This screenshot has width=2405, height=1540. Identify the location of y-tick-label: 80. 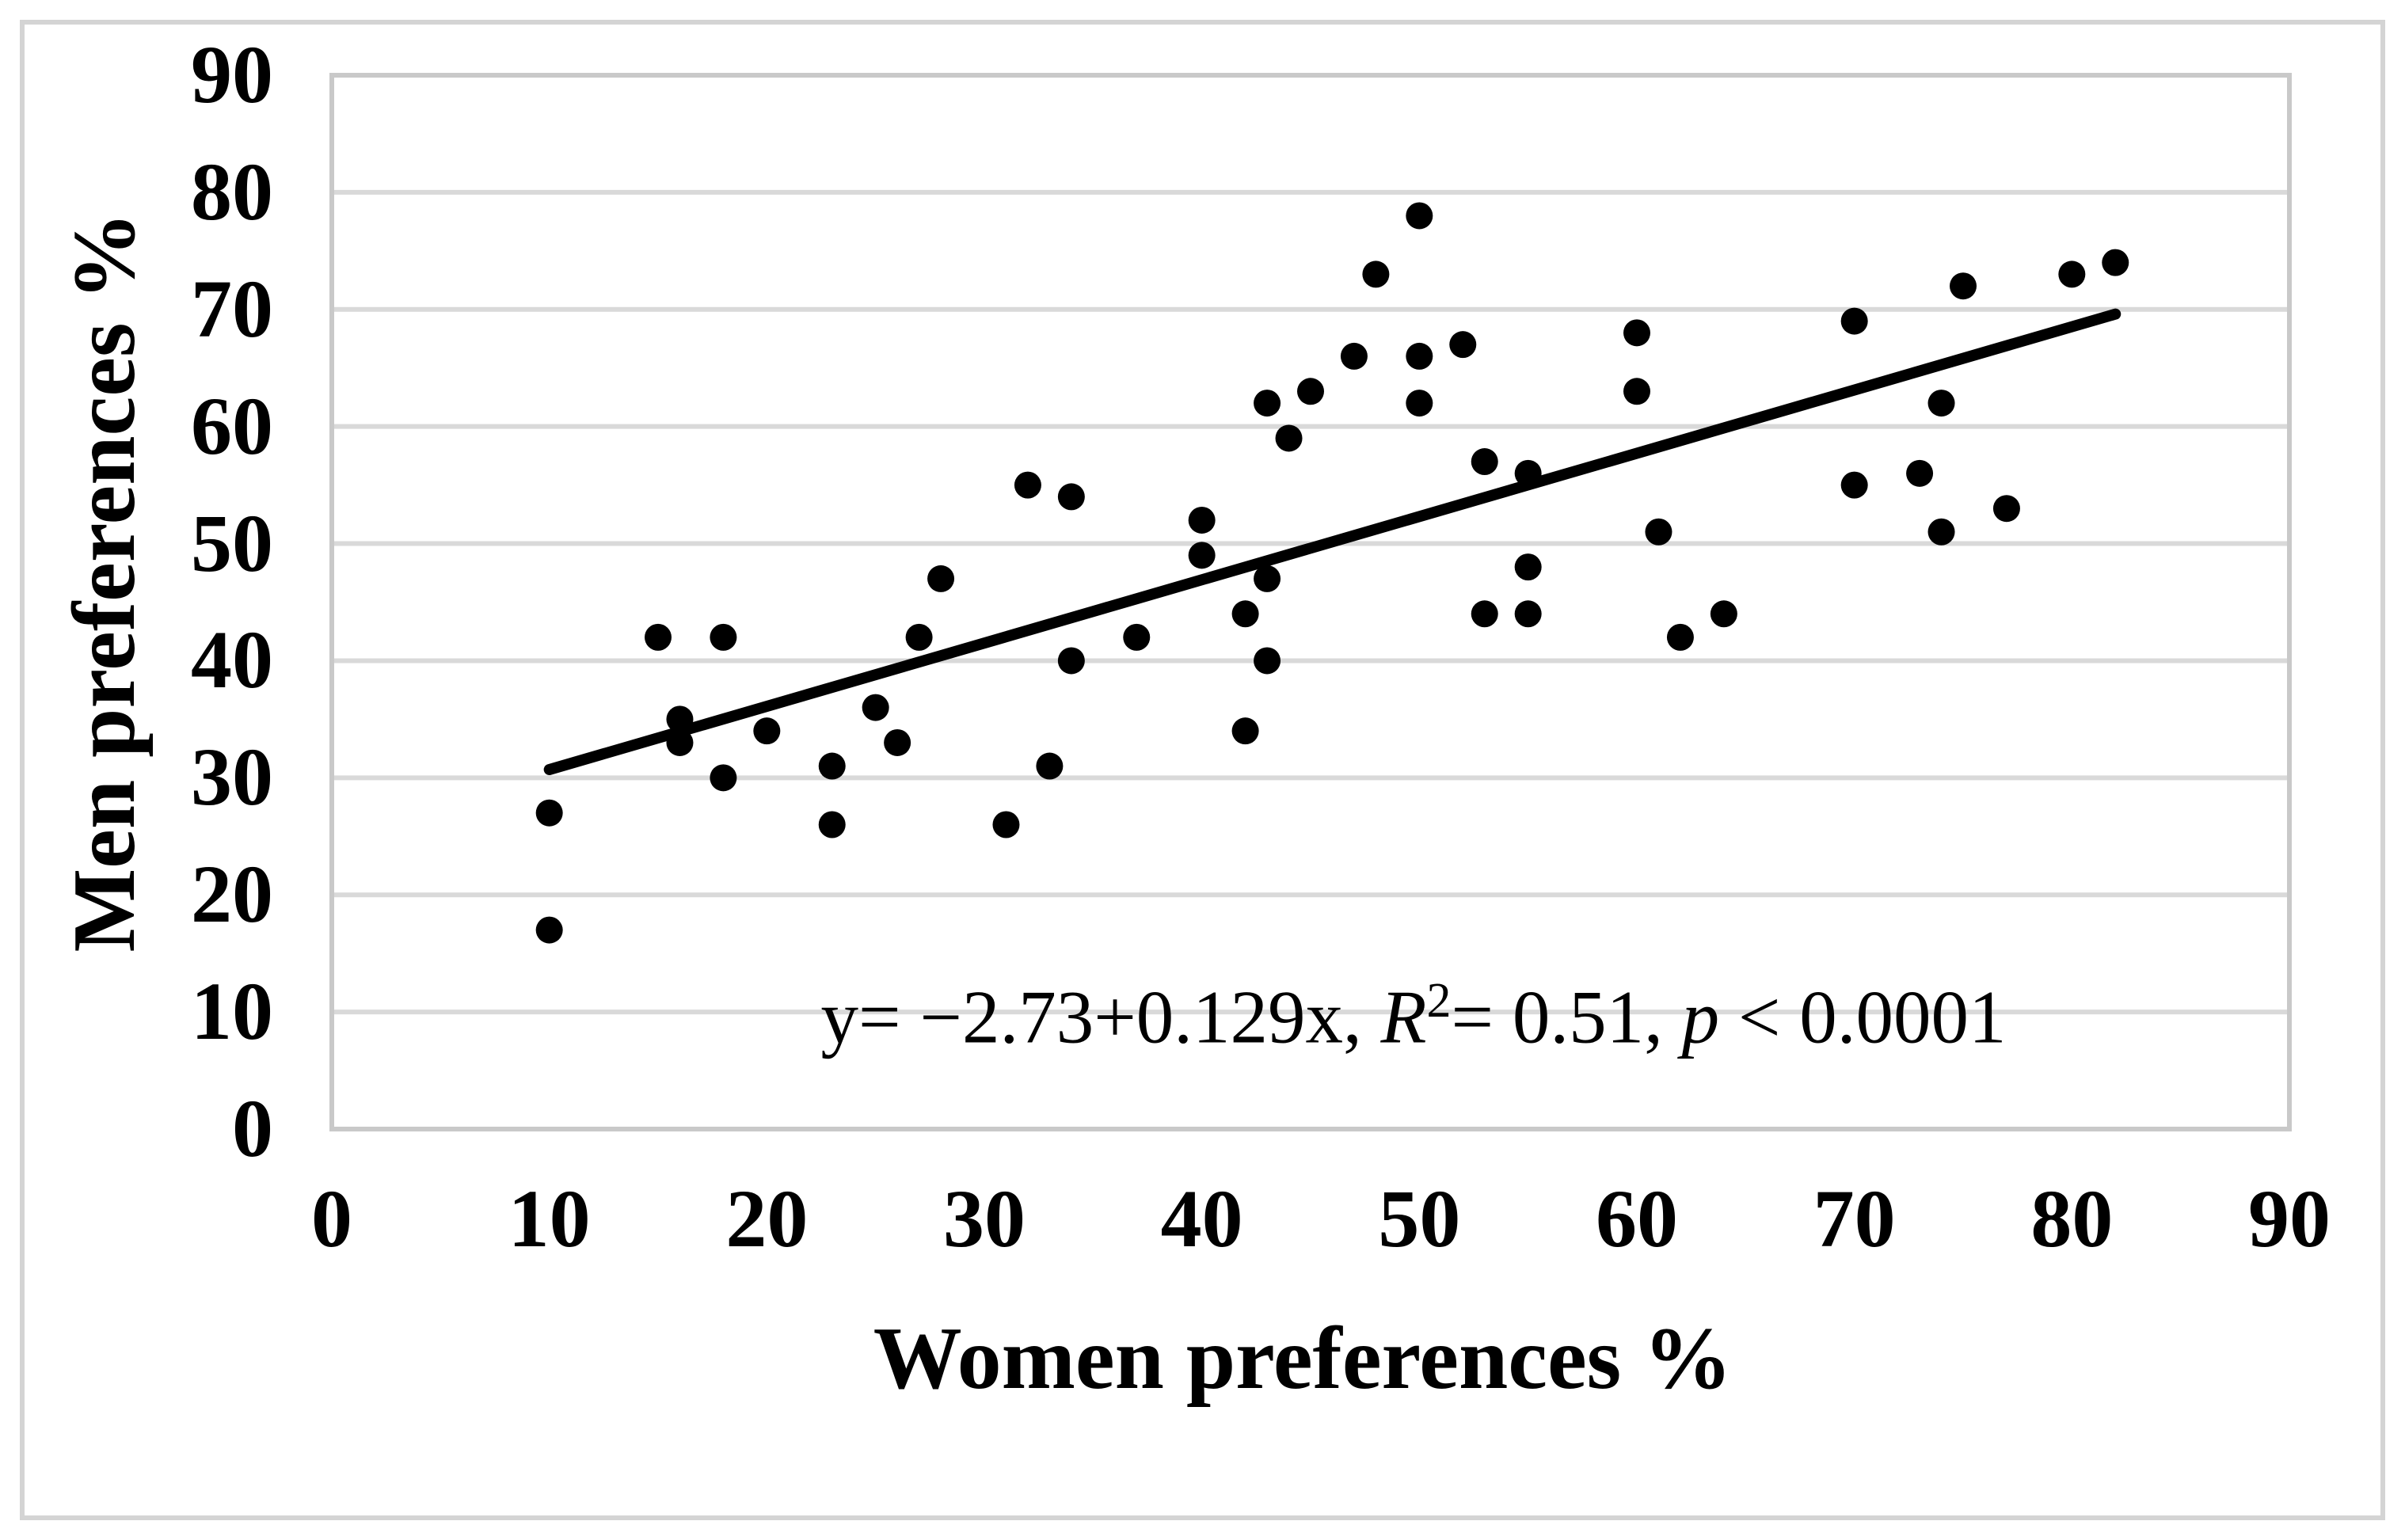
(232, 192).